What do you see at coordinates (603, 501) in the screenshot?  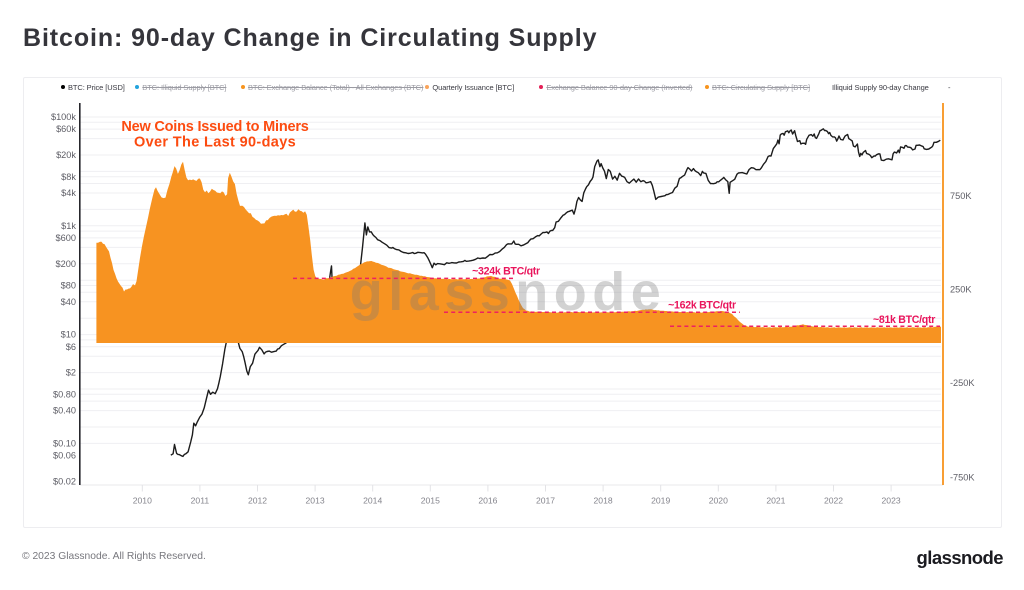 I see `svg-text: 2018` at bounding box center [603, 501].